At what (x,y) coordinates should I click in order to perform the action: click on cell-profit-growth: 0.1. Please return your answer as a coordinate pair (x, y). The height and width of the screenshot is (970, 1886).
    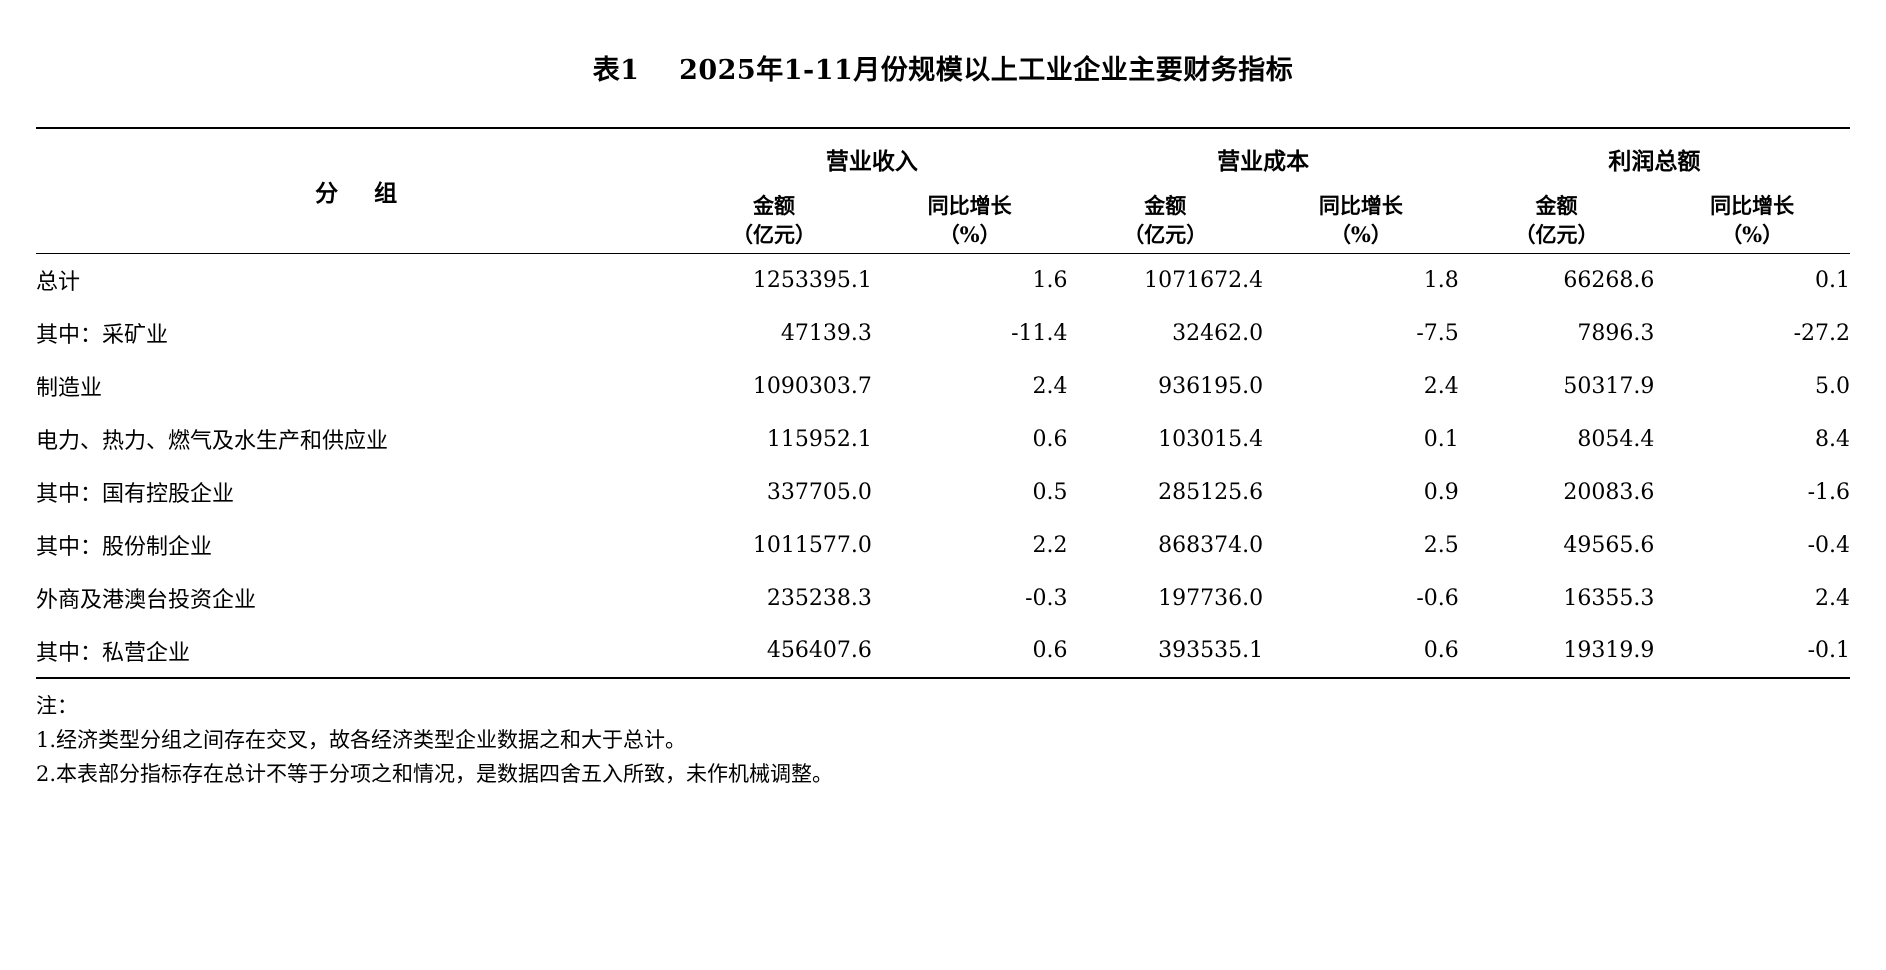
    Looking at the image, I should click on (1832, 280).